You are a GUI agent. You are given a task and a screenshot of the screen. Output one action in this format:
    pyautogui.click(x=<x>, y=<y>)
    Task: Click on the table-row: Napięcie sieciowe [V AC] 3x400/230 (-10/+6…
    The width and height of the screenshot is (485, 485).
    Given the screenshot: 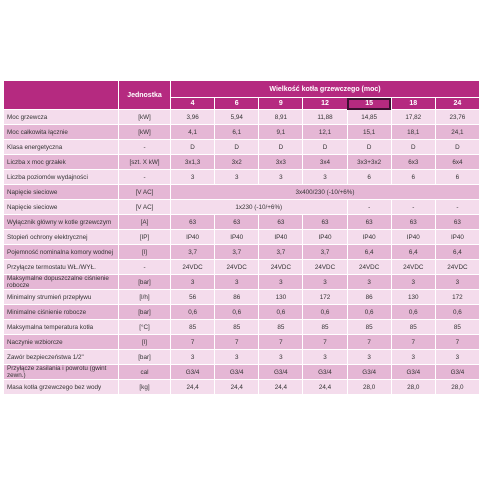 What is the action you would take?
    pyautogui.click(x=241, y=192)
    